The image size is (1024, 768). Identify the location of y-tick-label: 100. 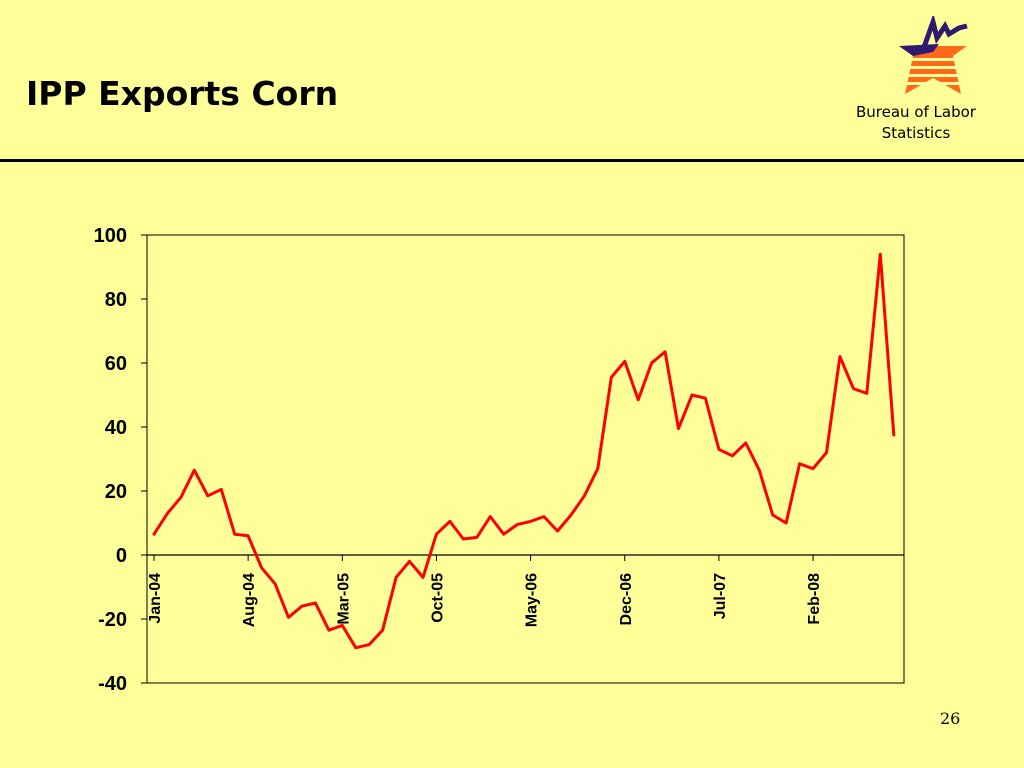
(110, 236).